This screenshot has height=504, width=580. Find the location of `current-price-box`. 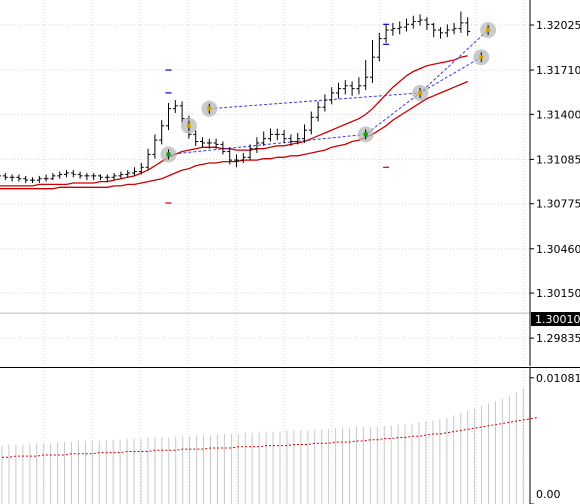

current-price-box is located at coordinates (555, 319).